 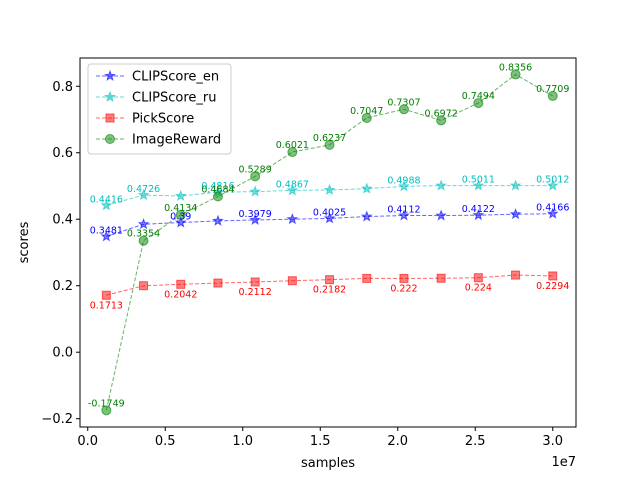 I want to click on data-label-clipscore-ru: 0.5011, so click(x=478, y=180).